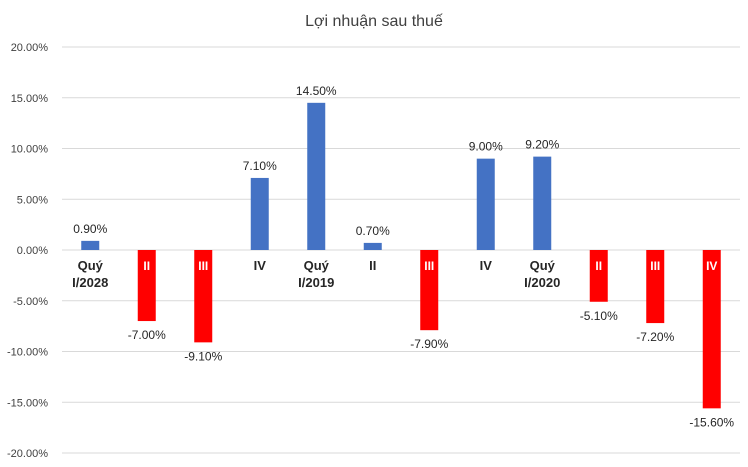 This screenshot has height=467, width=748. I want to click on data-label: -5.10%, so click(599, 316).